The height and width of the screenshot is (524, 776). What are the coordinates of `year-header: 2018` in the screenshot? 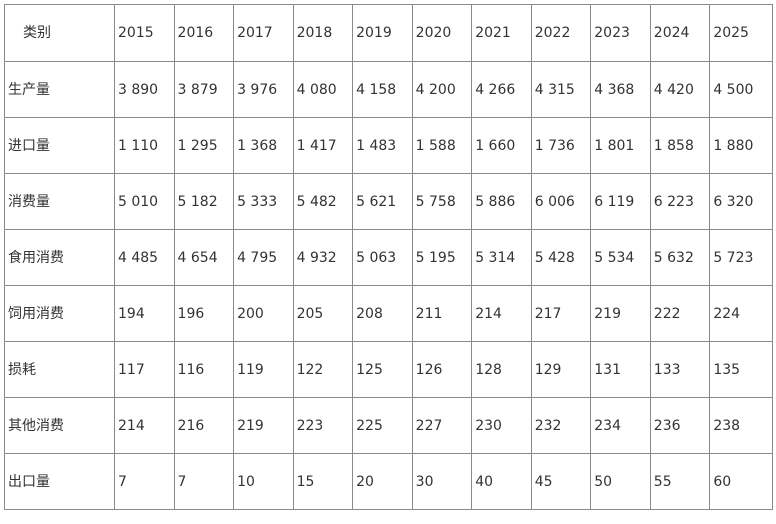 It's located at (323, 33).